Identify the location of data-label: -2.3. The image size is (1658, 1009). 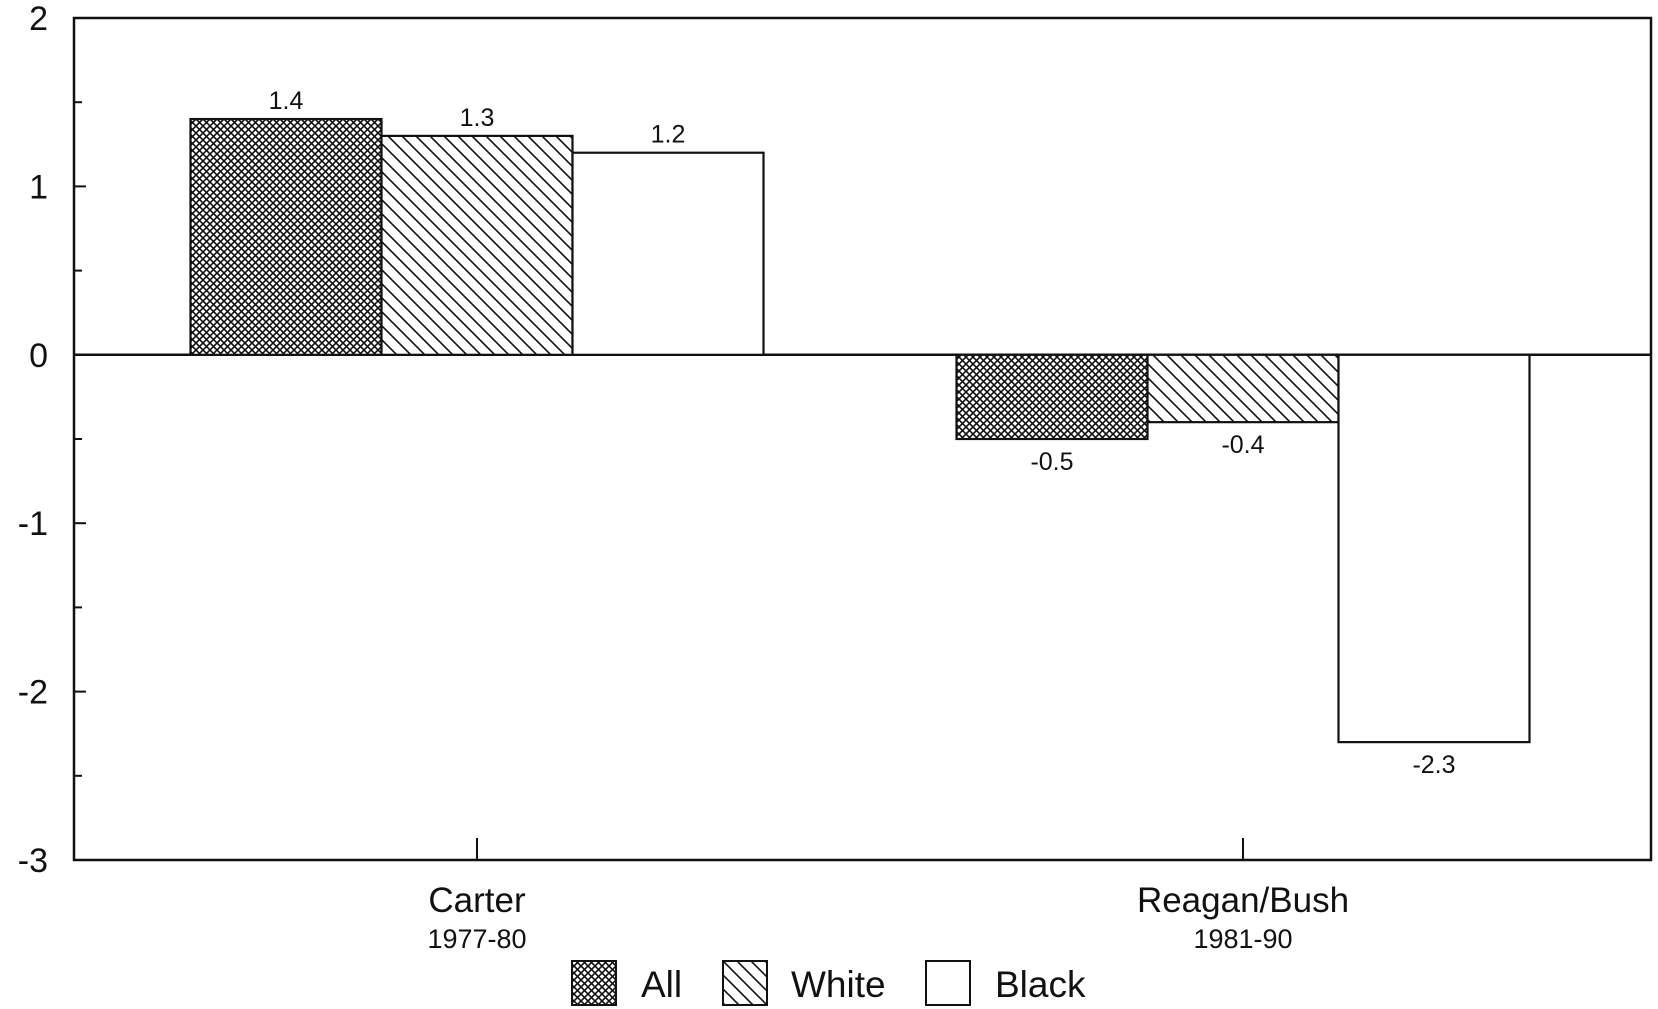
(1433, 765).